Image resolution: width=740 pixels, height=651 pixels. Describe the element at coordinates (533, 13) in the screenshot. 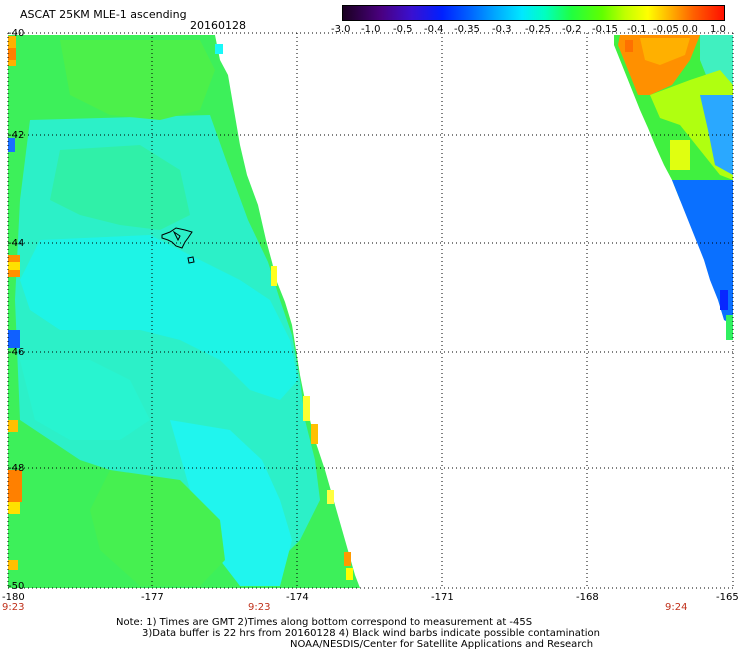

I see `color-scale-bar` at that location.